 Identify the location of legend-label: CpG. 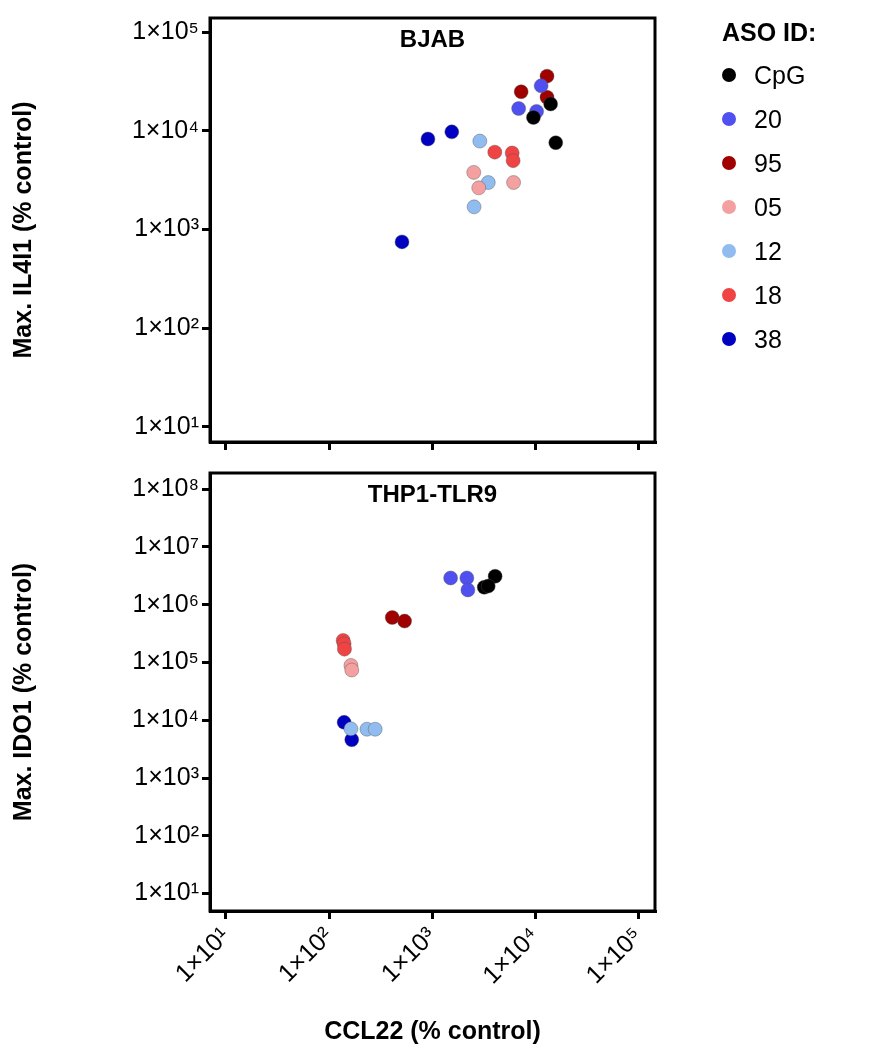
(780, 75).